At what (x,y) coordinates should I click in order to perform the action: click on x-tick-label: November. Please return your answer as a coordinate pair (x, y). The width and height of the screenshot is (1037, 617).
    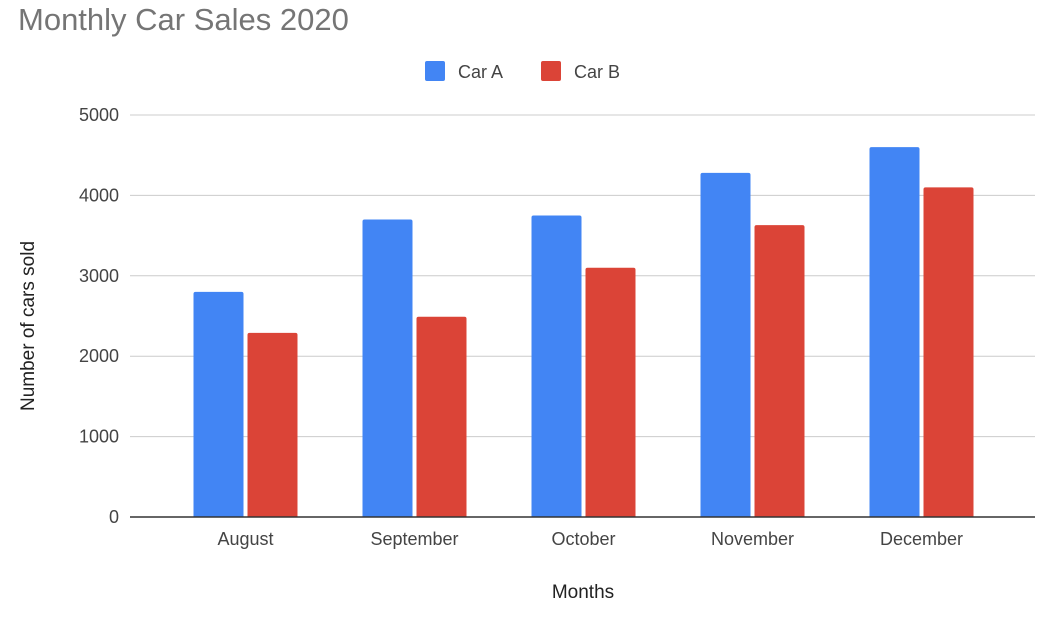
    Looking at the image, I should click on (752, 539).